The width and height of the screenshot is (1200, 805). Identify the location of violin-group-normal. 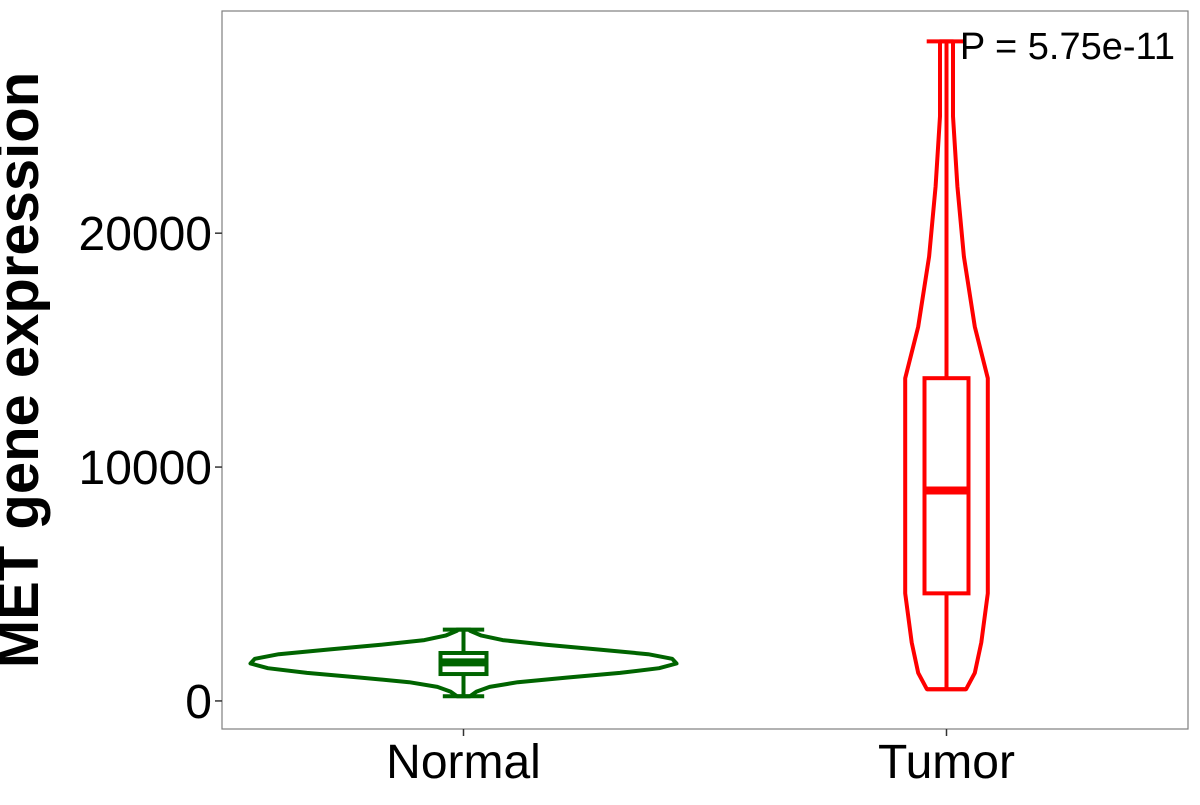
(463, 663).